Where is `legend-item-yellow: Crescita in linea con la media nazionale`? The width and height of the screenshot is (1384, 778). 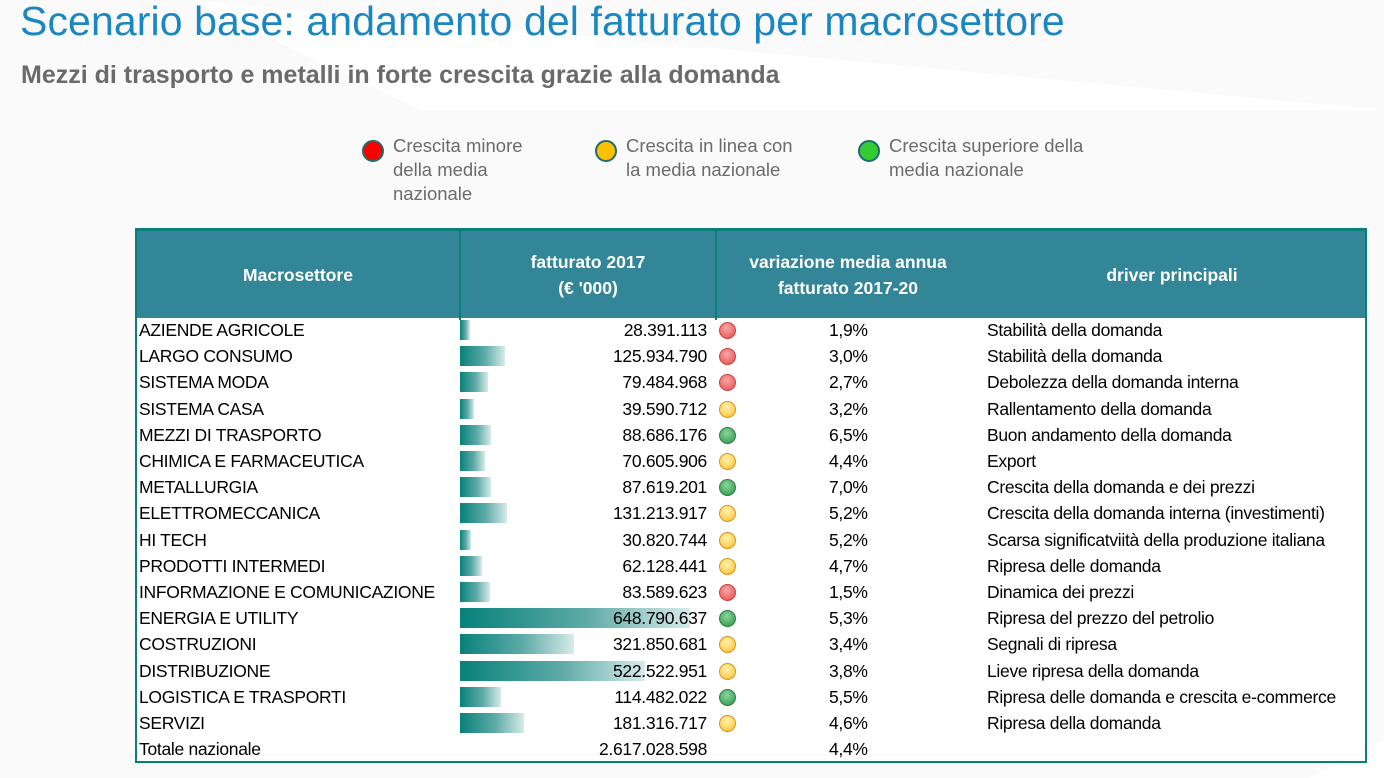
legend-item-yellow: Crescita in linea con la media nazionale is located at coordinates (694, 158).